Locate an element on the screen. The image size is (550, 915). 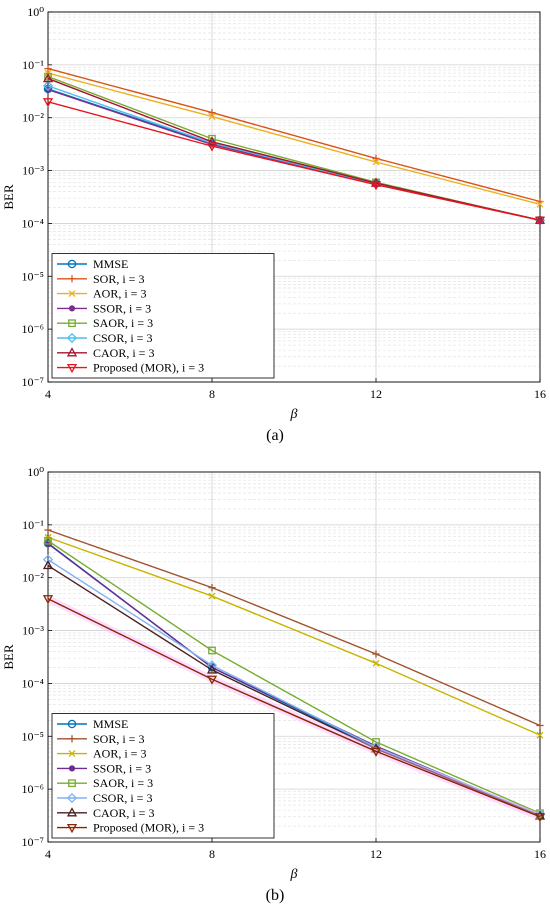
legend-entry: MMSE is located at coordinates (92, 724).